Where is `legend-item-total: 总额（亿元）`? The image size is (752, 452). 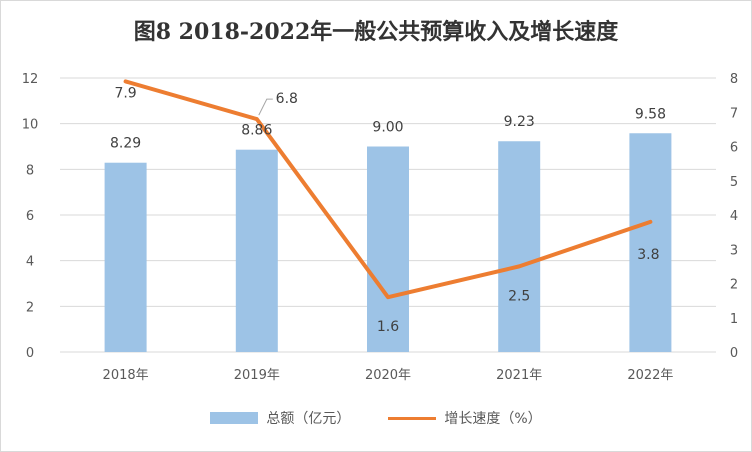 legend-item-total: 总额（亿元） is located at coordinates (280, 418).